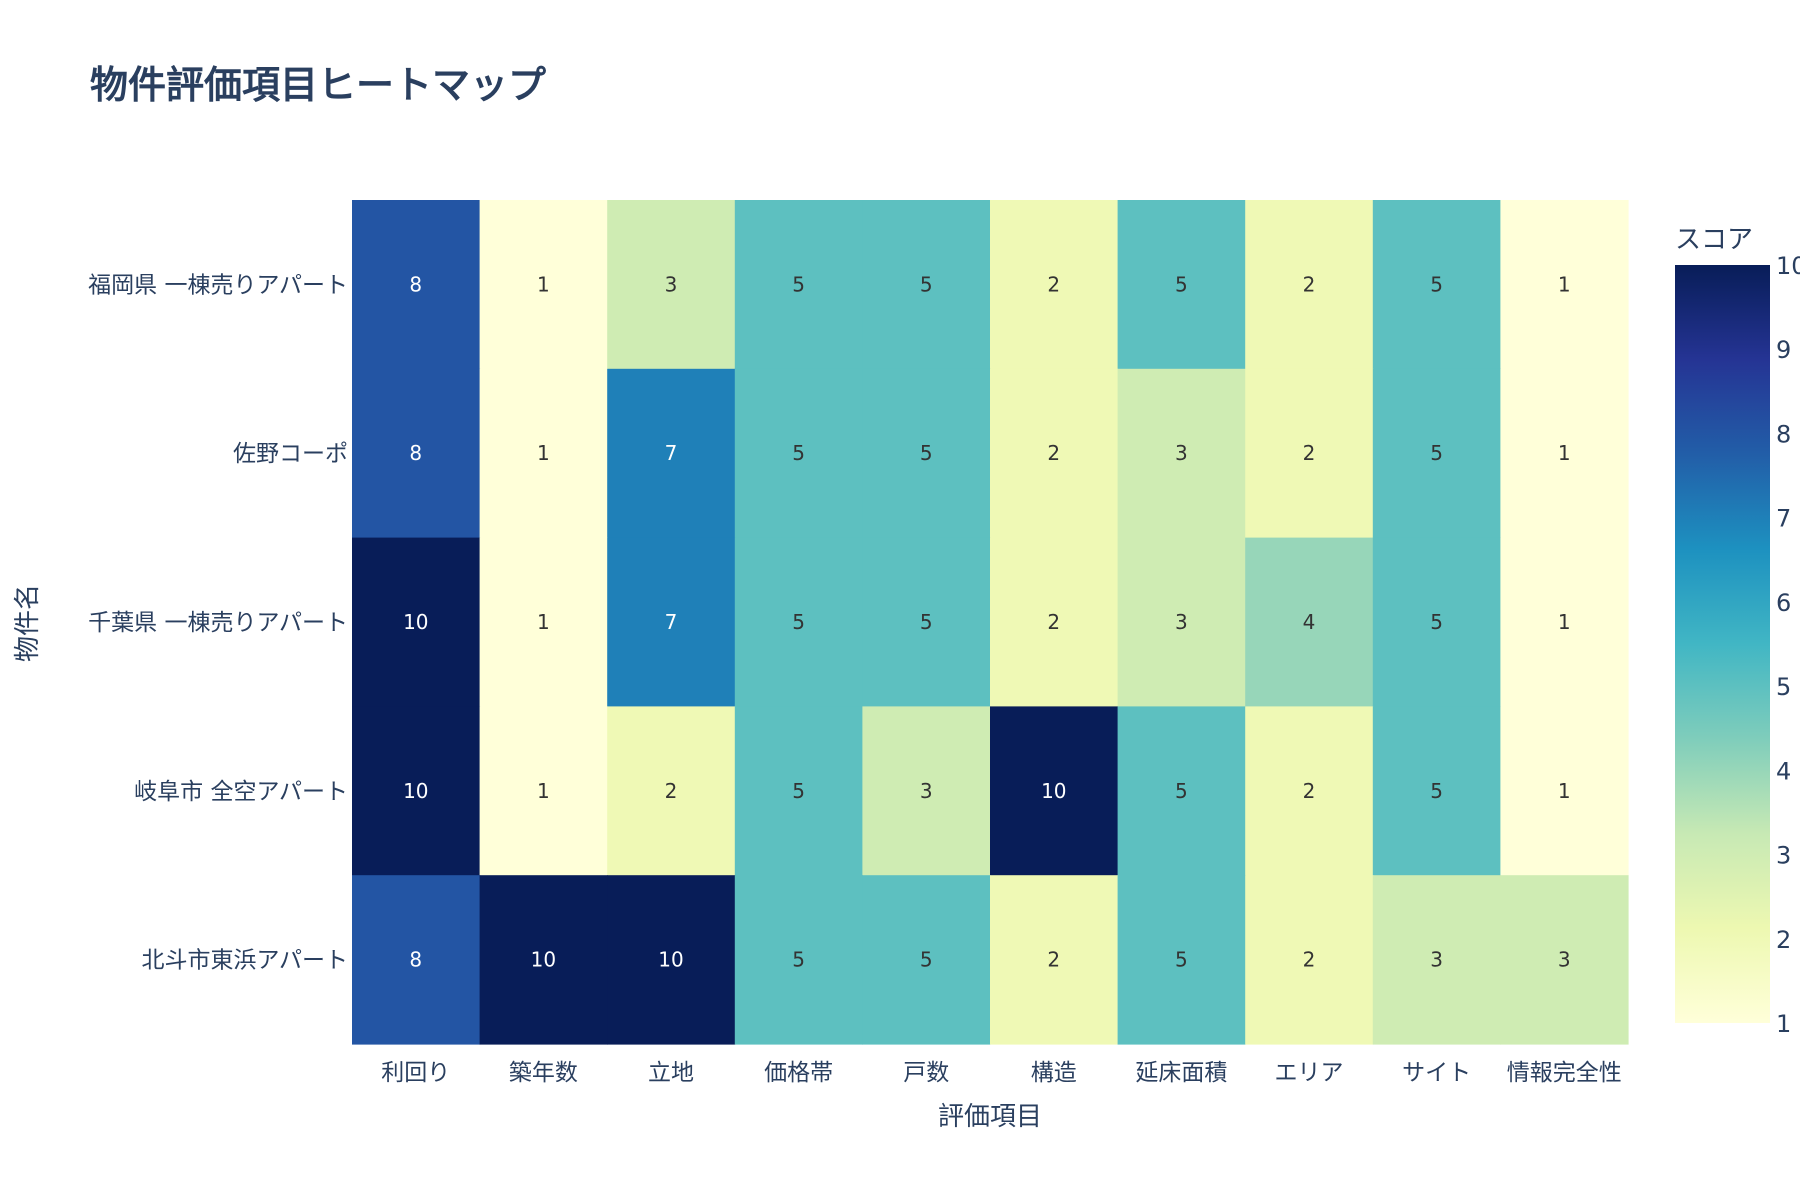  What do you see at coordinates (1714, 240) in the screenshot?
I see `colorbar-title: スコア` at bounding box center [1714, 240].